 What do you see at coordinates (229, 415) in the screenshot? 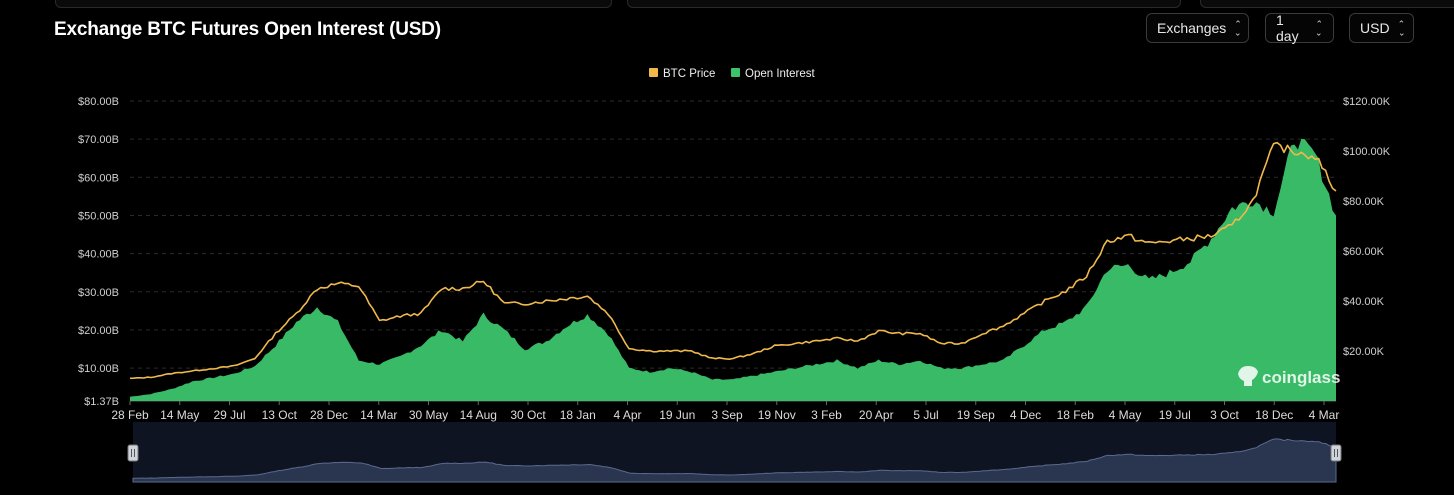
I see `x-tick-label: 29 Jul` at bounding box center [229, 415].